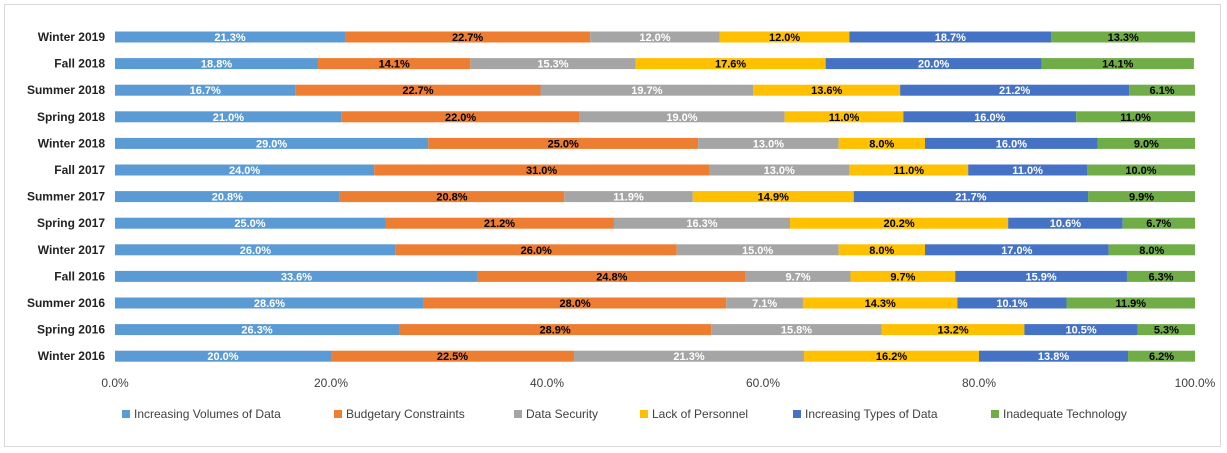 This screenshot has width=1227, height=453. I want to click on data-label: 20.2%, so click(898, 224).